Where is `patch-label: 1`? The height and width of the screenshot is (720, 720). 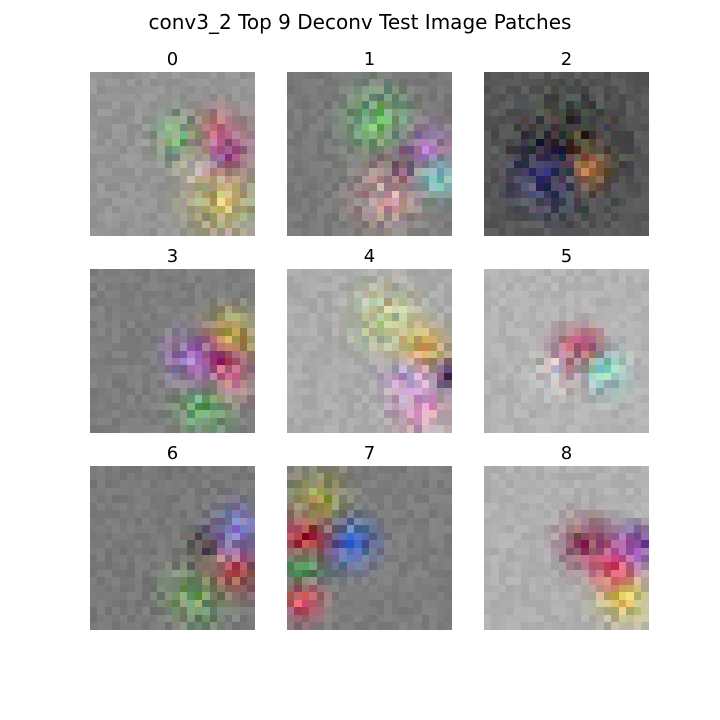
patch-label: 1 is located at coordinates (369, 59).